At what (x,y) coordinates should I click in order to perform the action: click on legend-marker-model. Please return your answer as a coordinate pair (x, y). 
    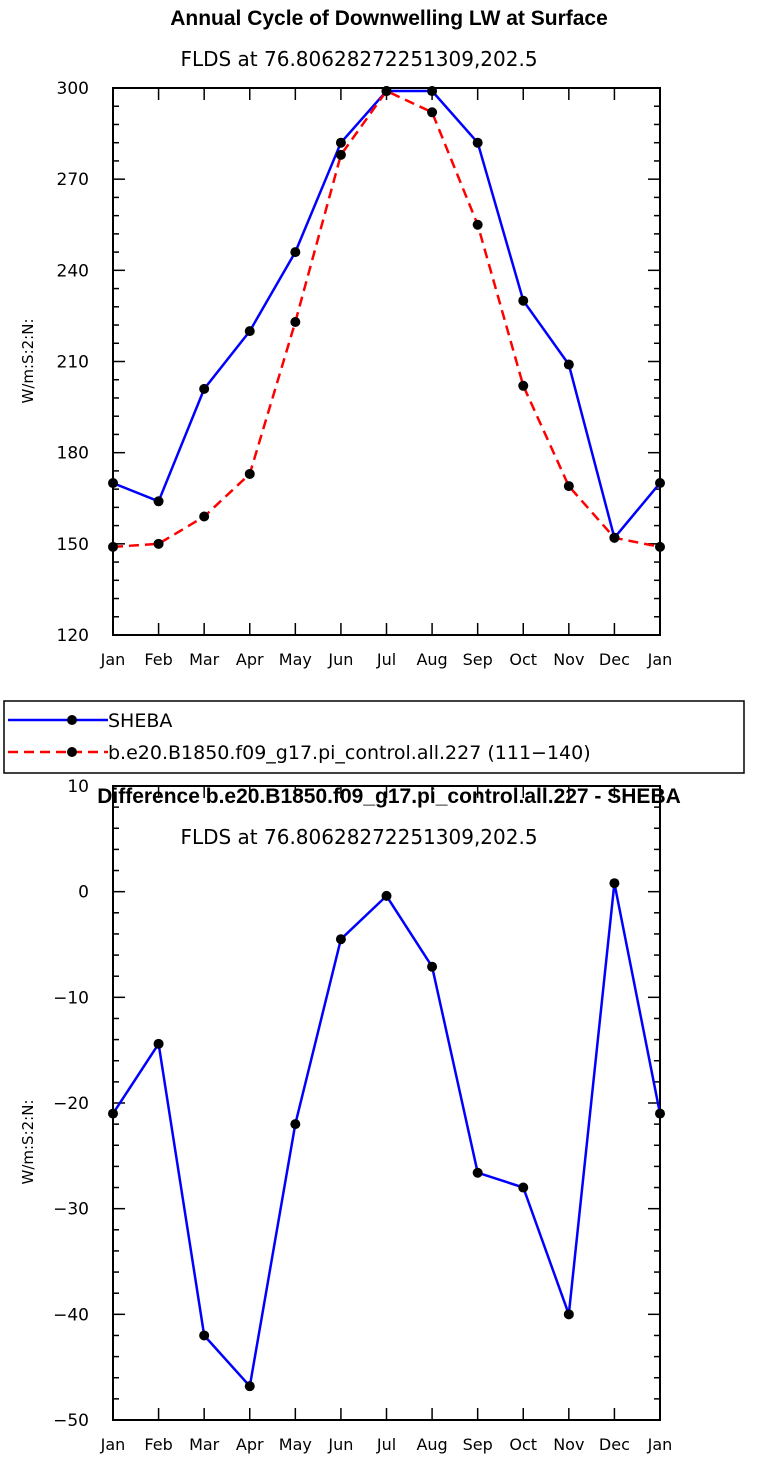
    Looking at the image, I should click on (72, 752).